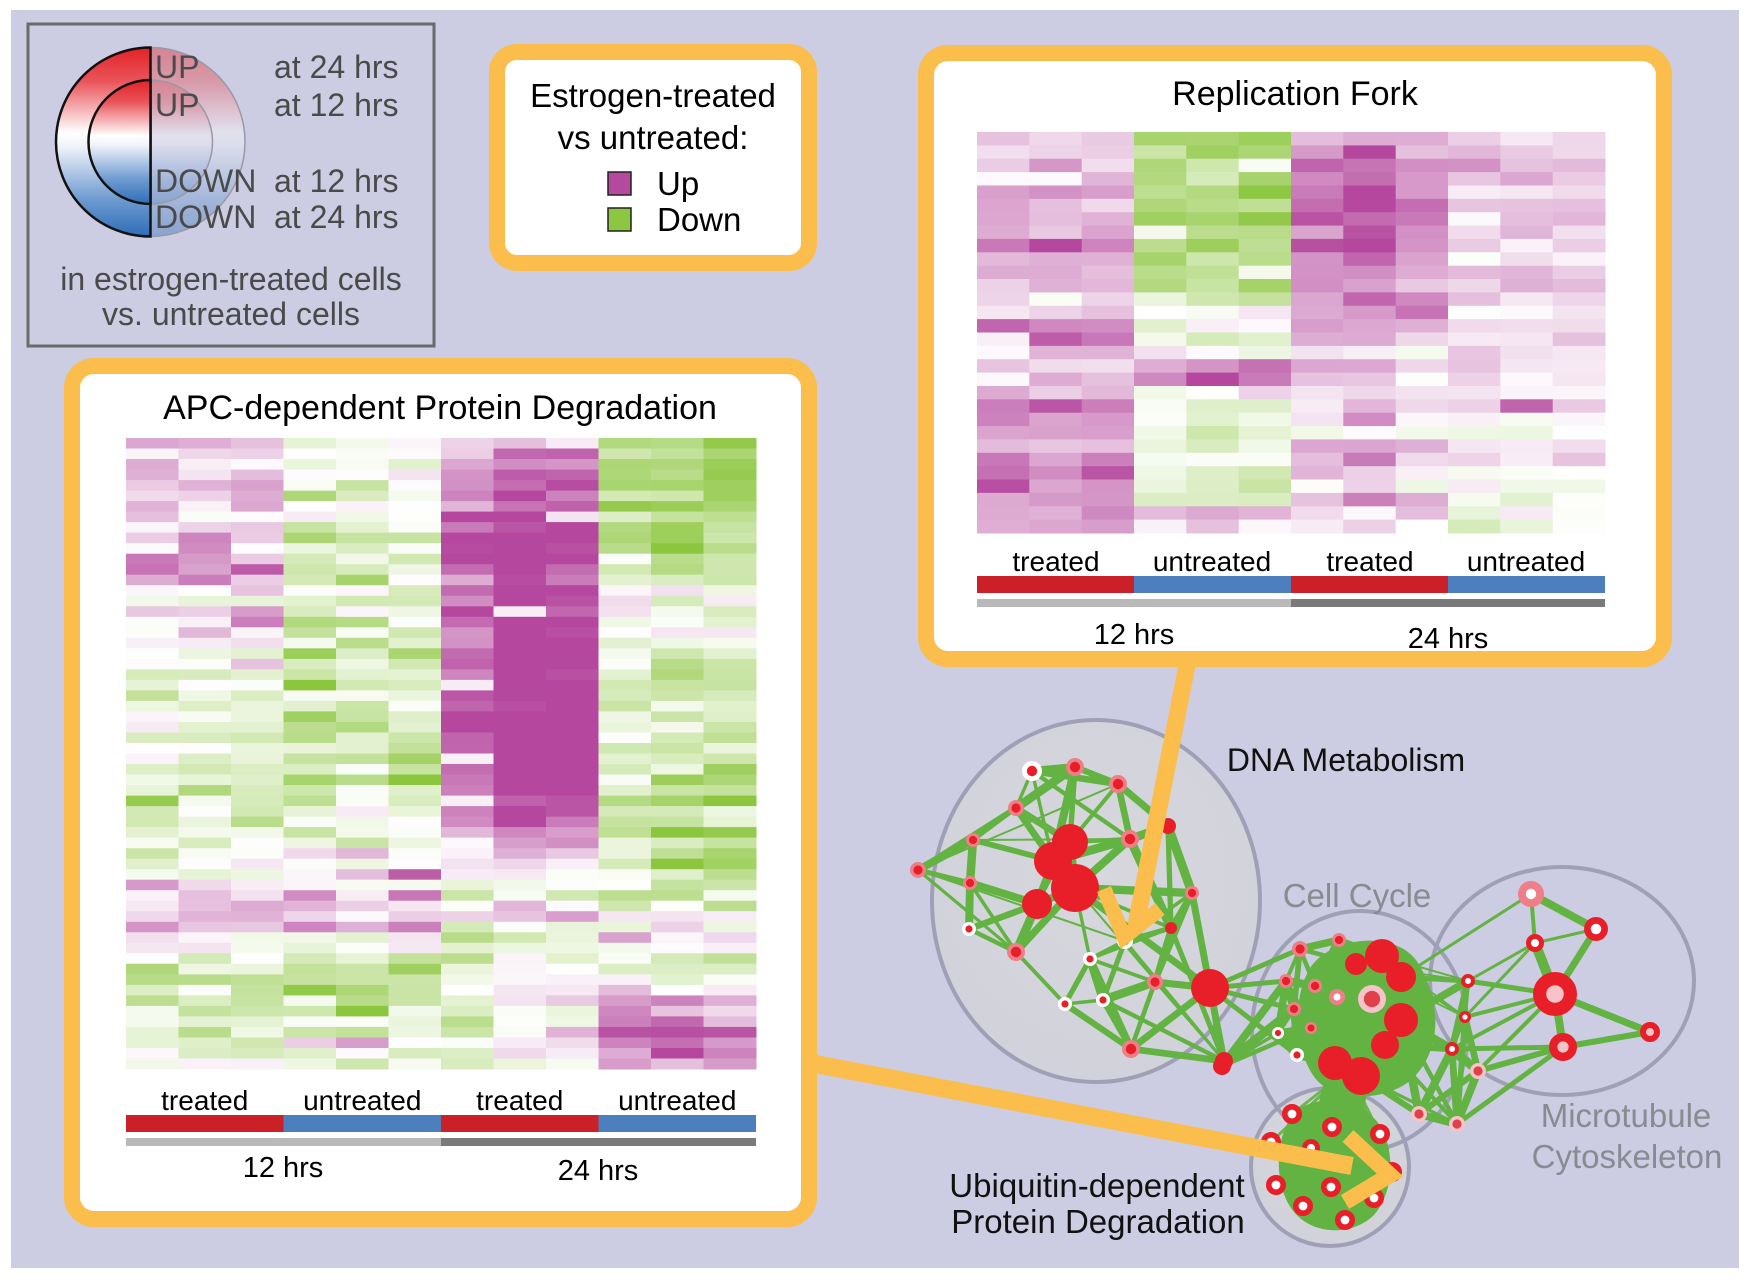  What do you see at coordinates (653, 137) in the screenshot?
I see `svg-text: vs untreated:` at bounding box center [653, 137].